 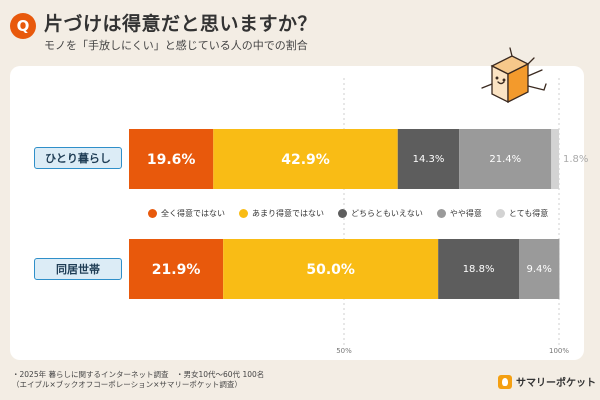 What do you see at coordinates (505, 381) in the screenshot?
I see `brand-icon` at bounding box center [505, 381].